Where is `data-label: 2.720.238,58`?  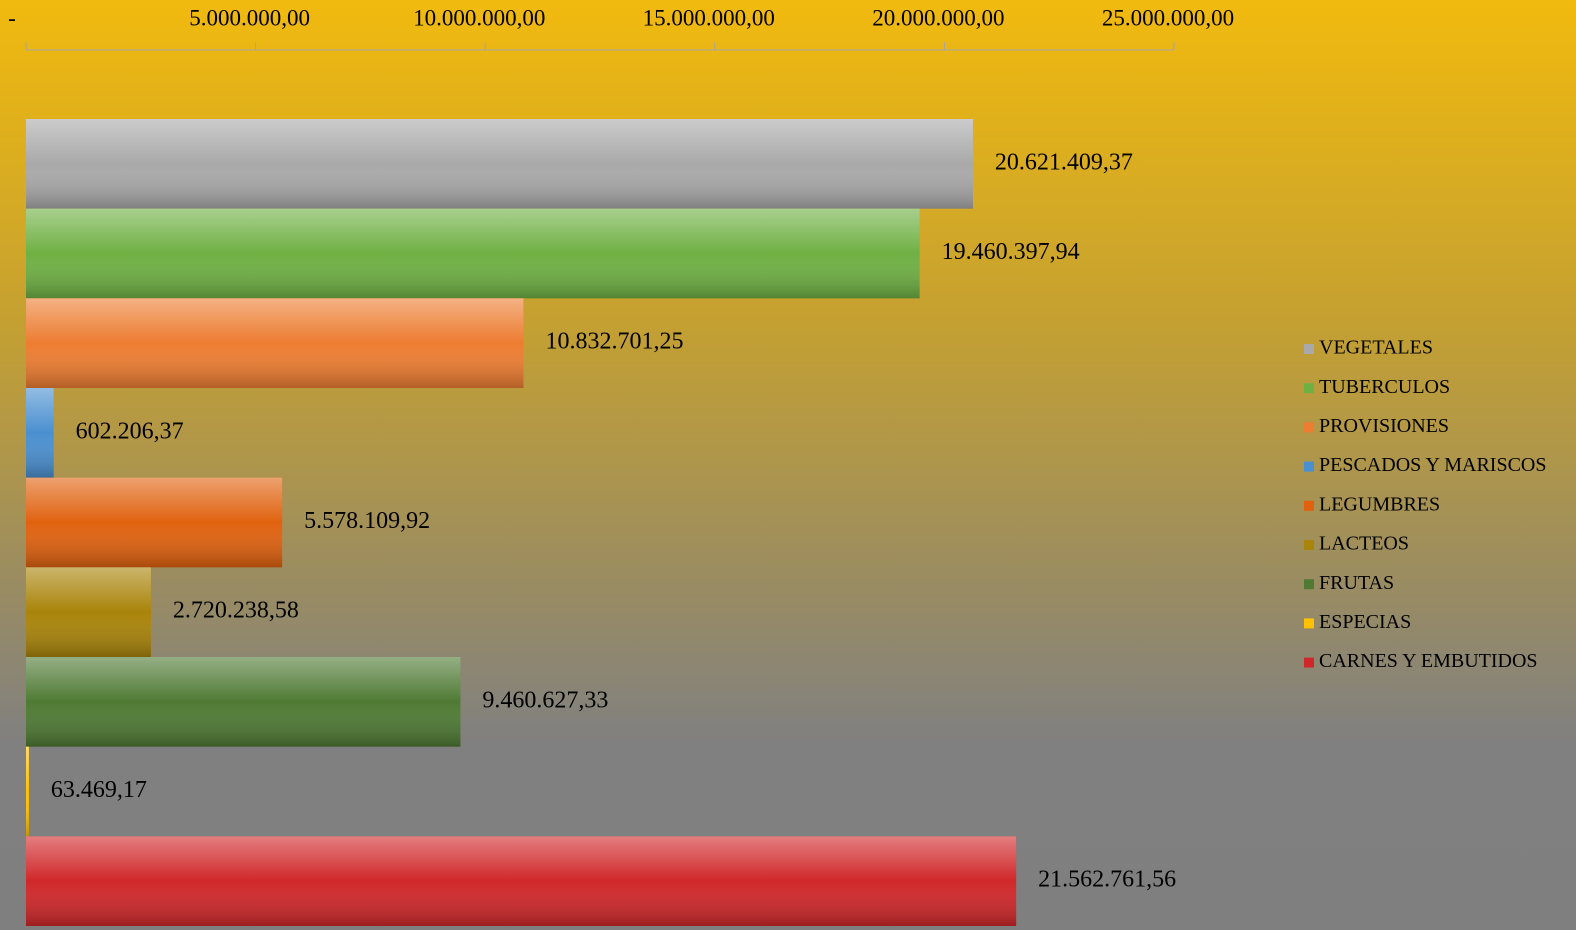
data-label: 2.720.238,58 is located at coordinates (236, 611).